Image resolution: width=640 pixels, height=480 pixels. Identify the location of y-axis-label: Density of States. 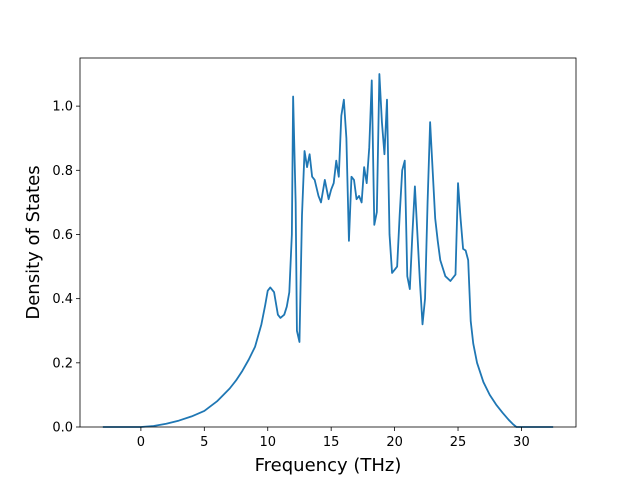
(33, 242).